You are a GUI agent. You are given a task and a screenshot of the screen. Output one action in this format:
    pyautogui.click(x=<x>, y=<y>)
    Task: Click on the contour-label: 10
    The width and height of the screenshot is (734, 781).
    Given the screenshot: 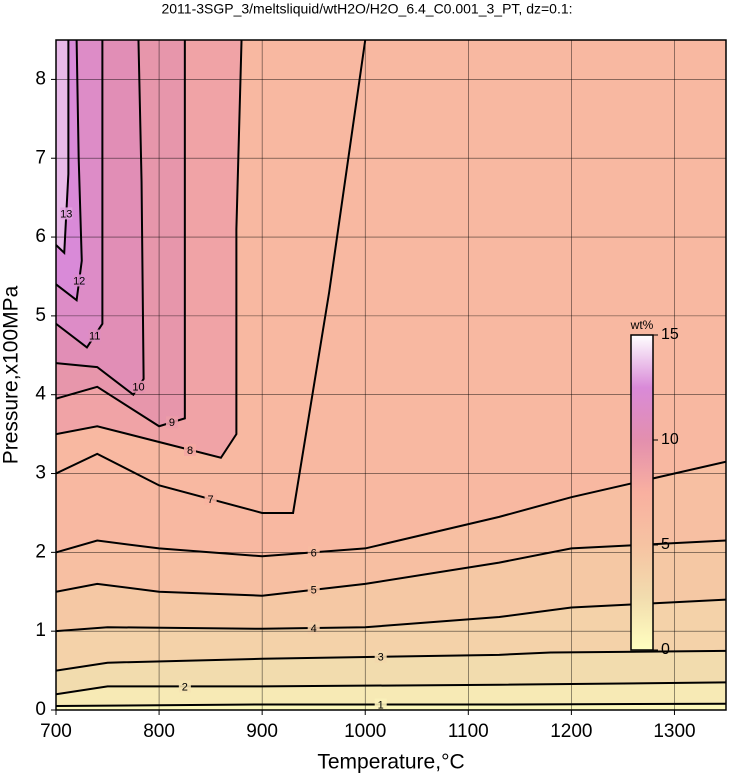 What is the action you would take?
    pyautogui.click(x=138, y=388)
    